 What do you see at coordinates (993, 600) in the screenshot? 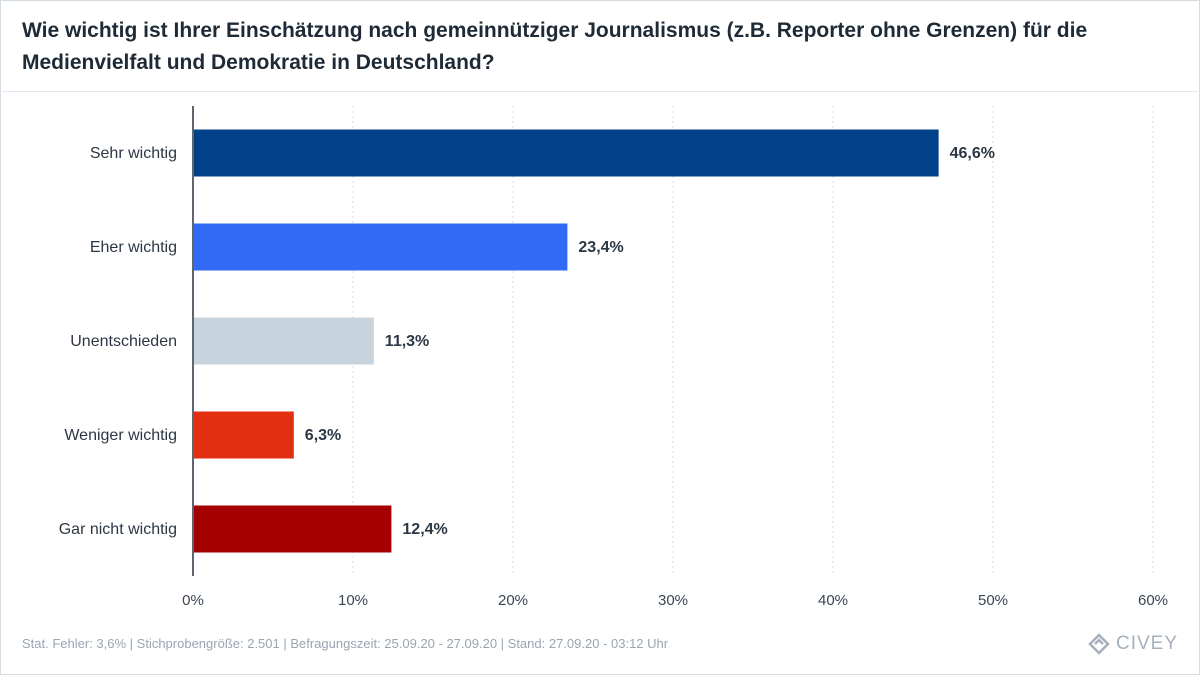
I see `x-tick-label: 50%` at bounding box center [993, 600].